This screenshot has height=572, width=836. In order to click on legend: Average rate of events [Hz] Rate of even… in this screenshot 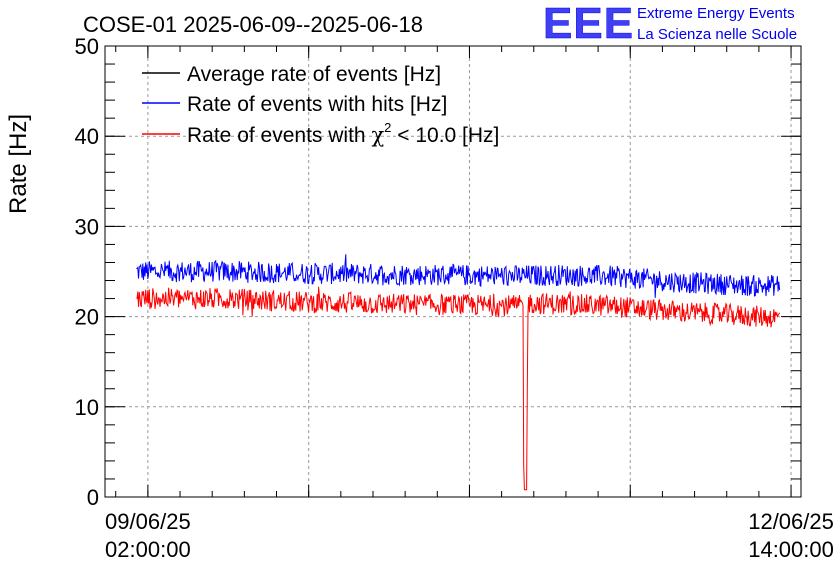, I will do `click(320, 105)`.